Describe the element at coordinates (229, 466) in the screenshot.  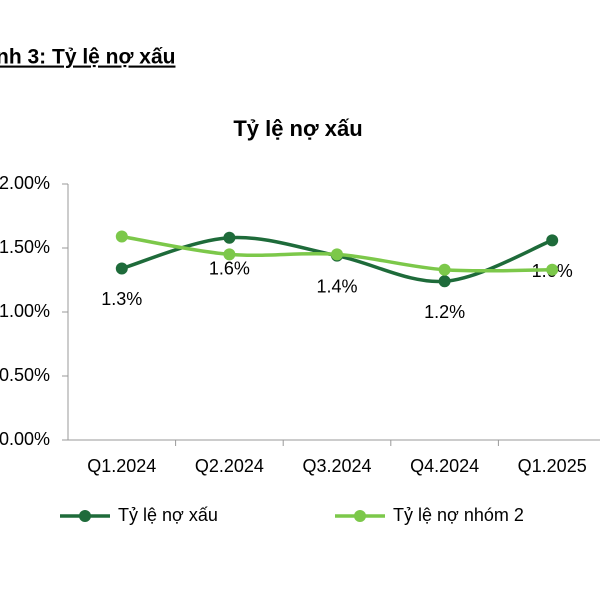
I see `x-tick-label: Q2.2024` at that location.